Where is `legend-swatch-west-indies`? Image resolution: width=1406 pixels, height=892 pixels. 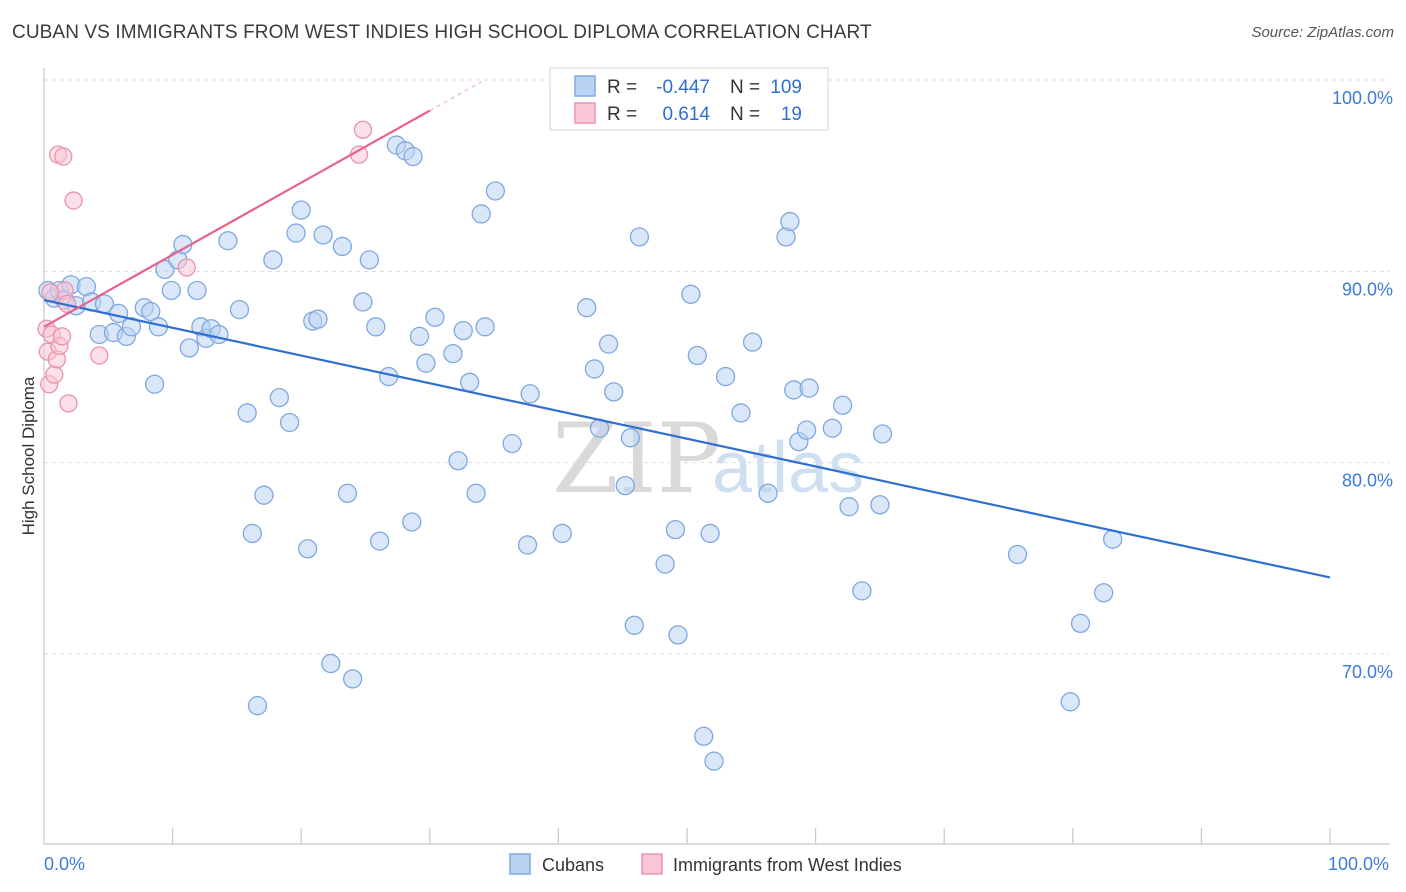 legend-swatch-west-indies is located at coordinates (652, 864).